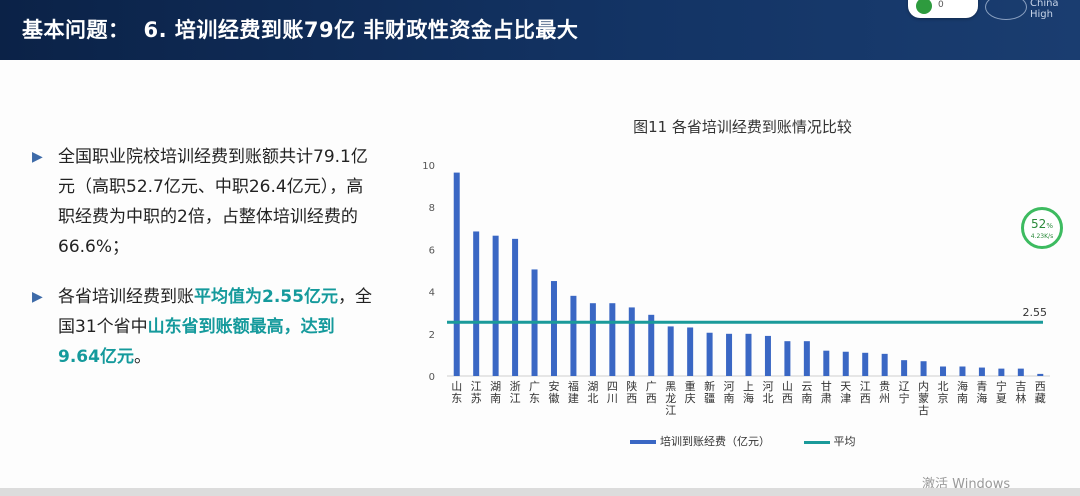  Describe the element at coordinates (981, 386) in the screenshot. I see `x-tick-label: 青` at that location.